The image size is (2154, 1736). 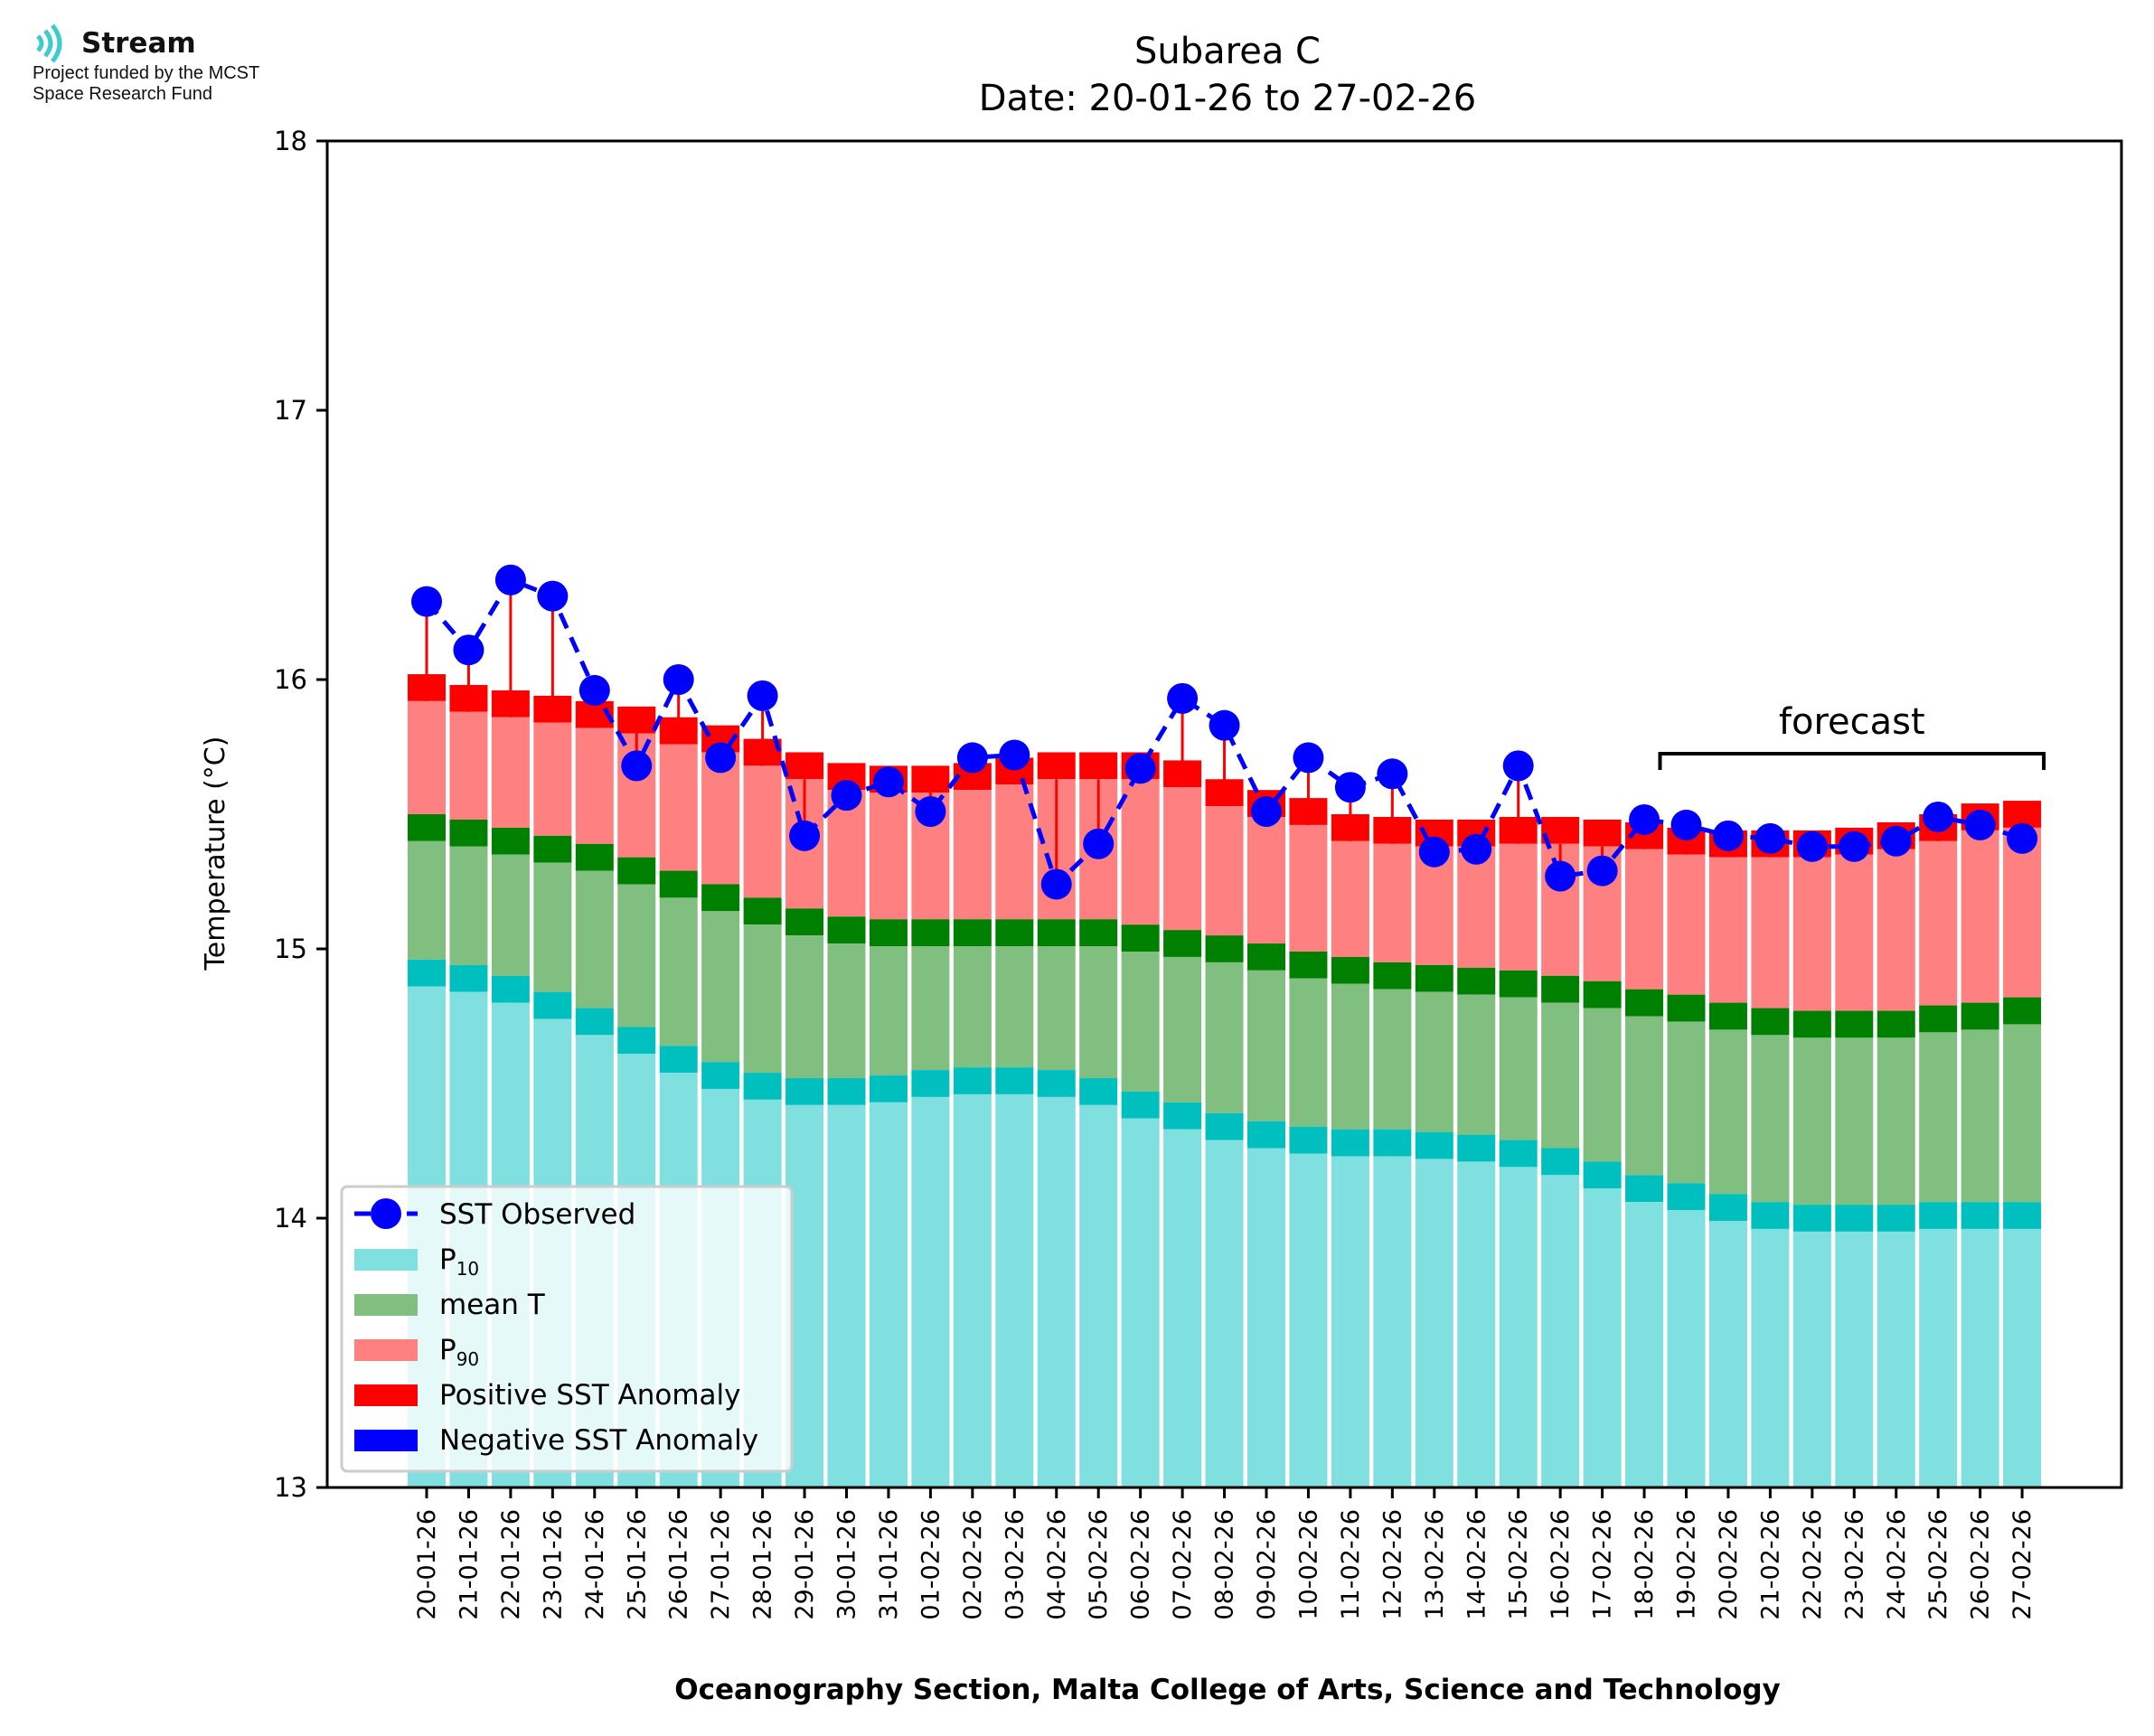 What do you see at coordinates (589, 1395) in the screenshot?
I see `legend-label: Positive SST Anomaly` at bounding box center [589, 1395].